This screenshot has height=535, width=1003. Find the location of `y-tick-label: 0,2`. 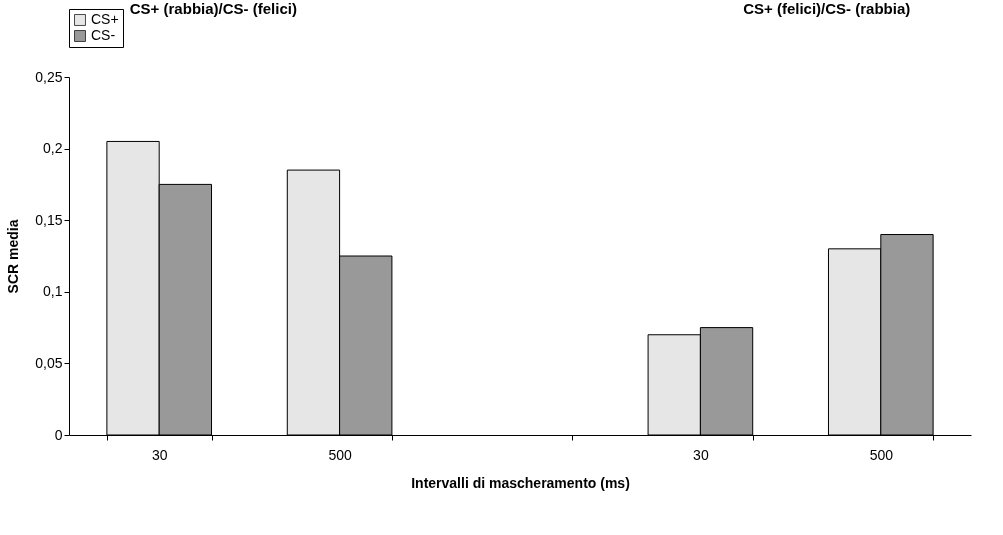

y-tick-label: 0,2 is located at coordinates (53, 148).